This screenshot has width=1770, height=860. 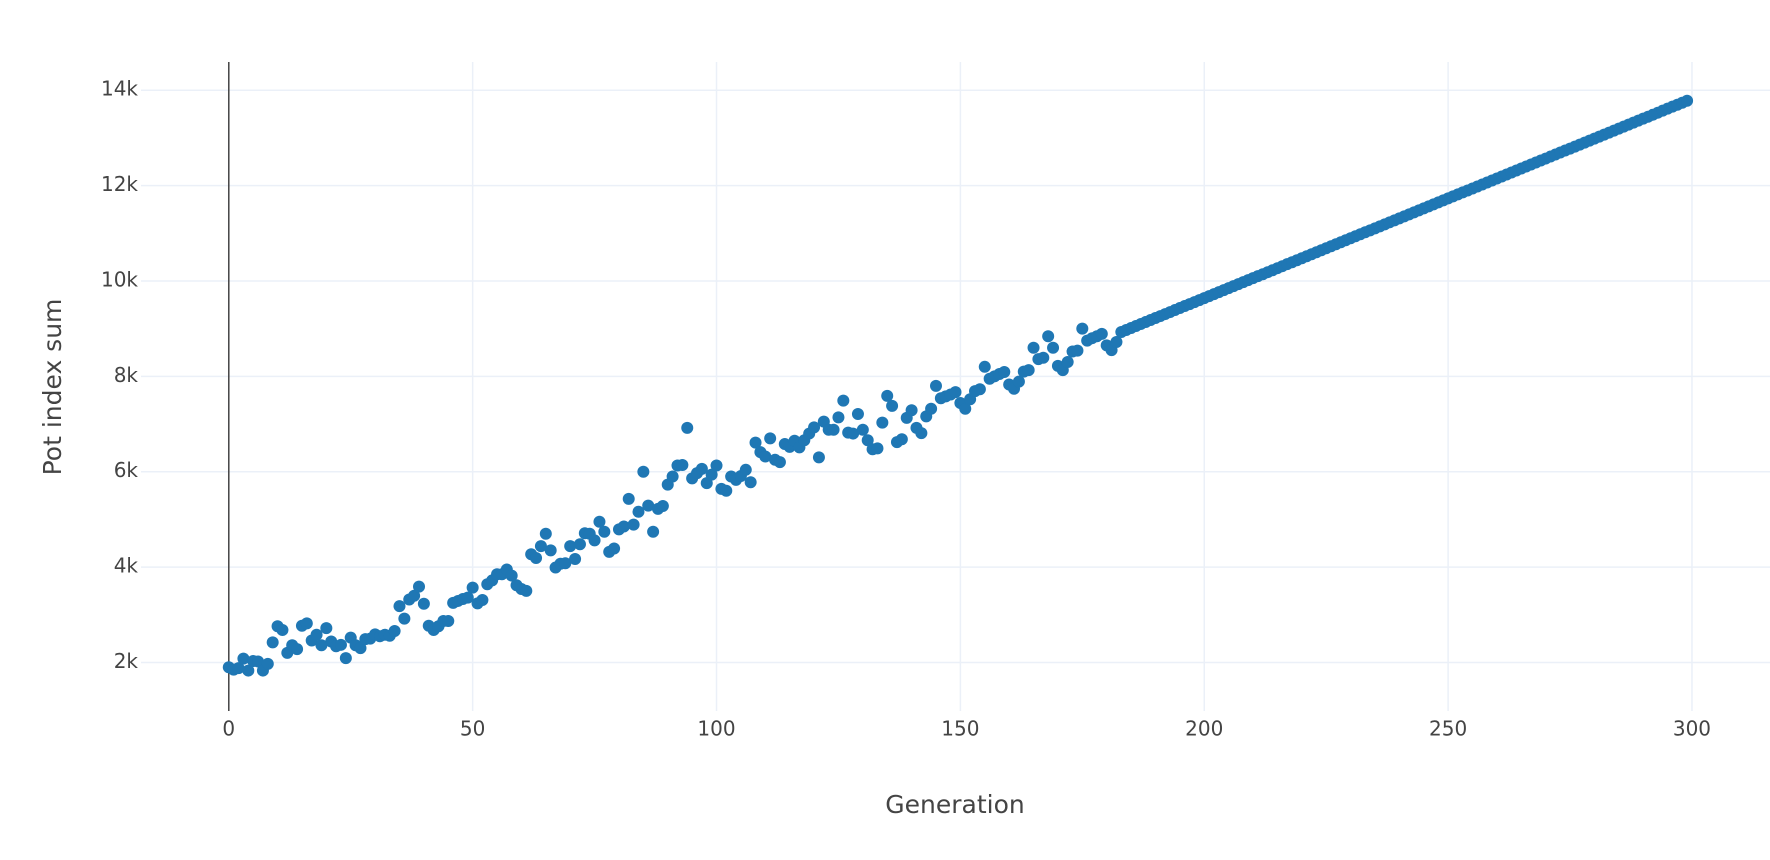 What do you see at coordinates (228, 729) in the screenshot?
I see `x-tick-label: 0` at bounding box center [228, 729].